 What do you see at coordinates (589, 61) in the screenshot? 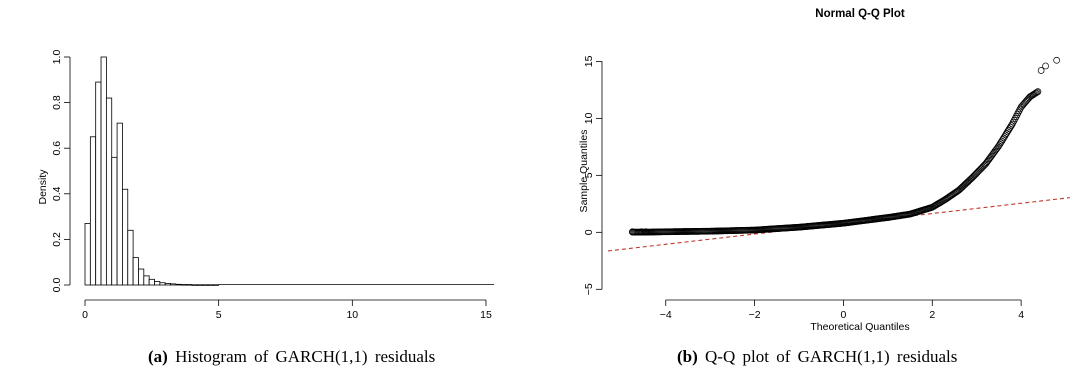
I see `qq-y-tick-label: 15` at bounding box center [589, 61].